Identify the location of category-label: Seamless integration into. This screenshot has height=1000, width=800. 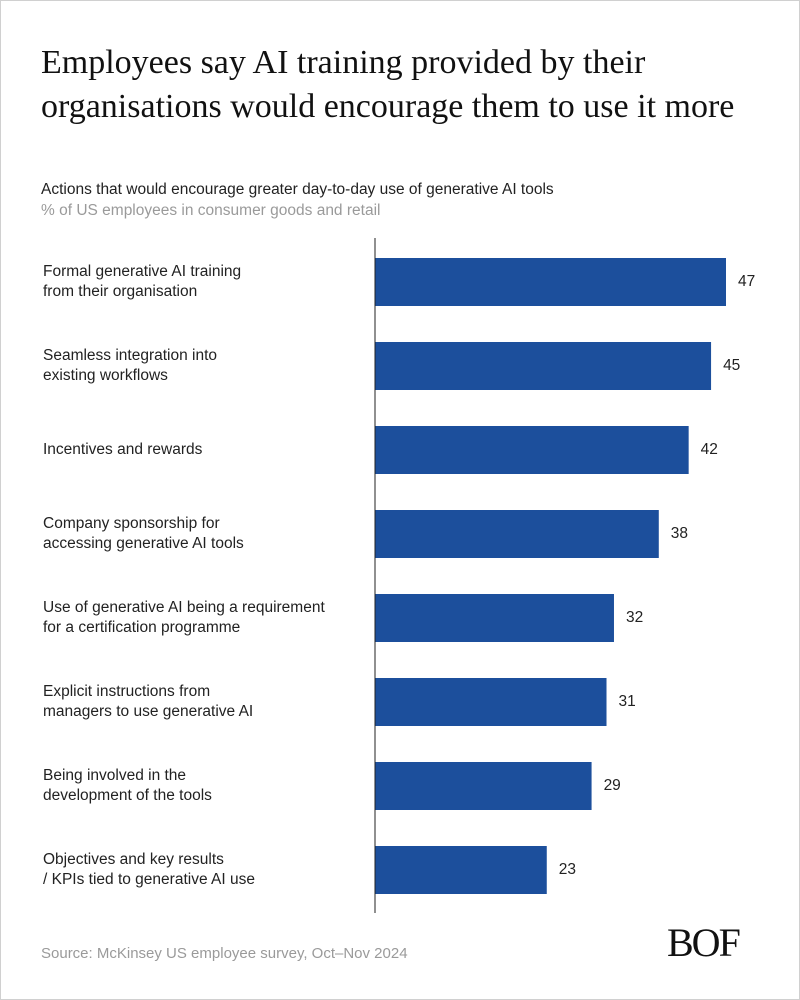
(130, 355).